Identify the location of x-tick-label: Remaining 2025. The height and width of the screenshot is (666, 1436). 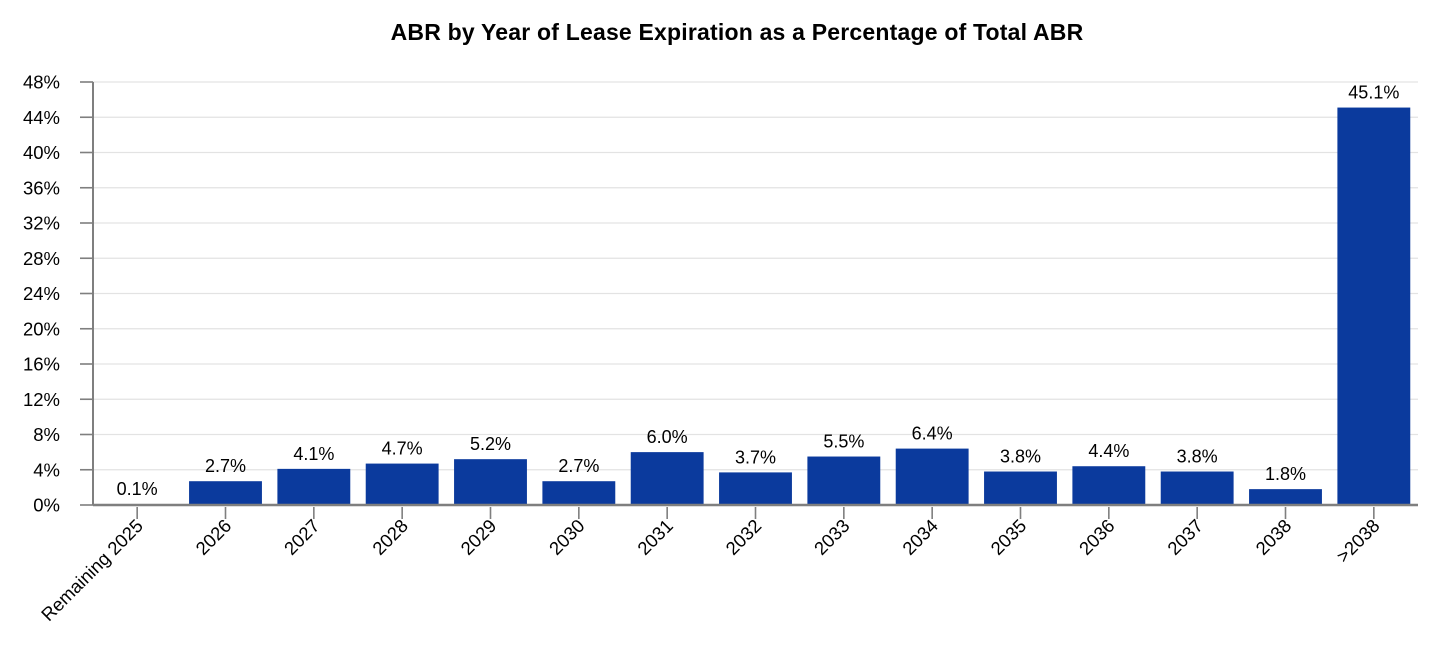
(92, 570).